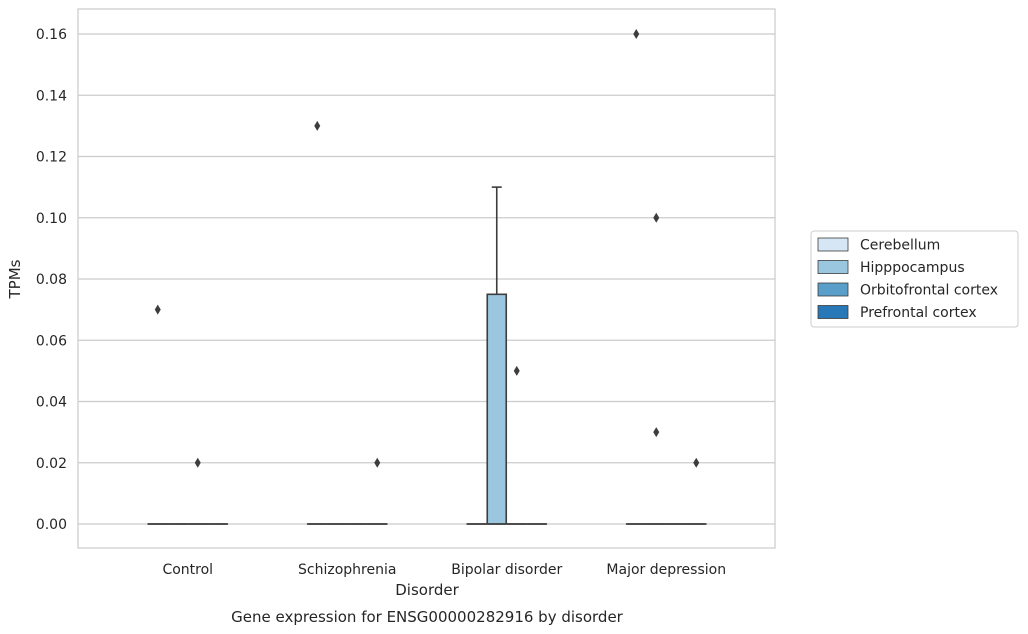 The height and width of the screenshot is (634, 1028). Describe the element at coordinates (918, 313) in the screenshot. I see `legend-label: Prefrontal cortex` at that location.